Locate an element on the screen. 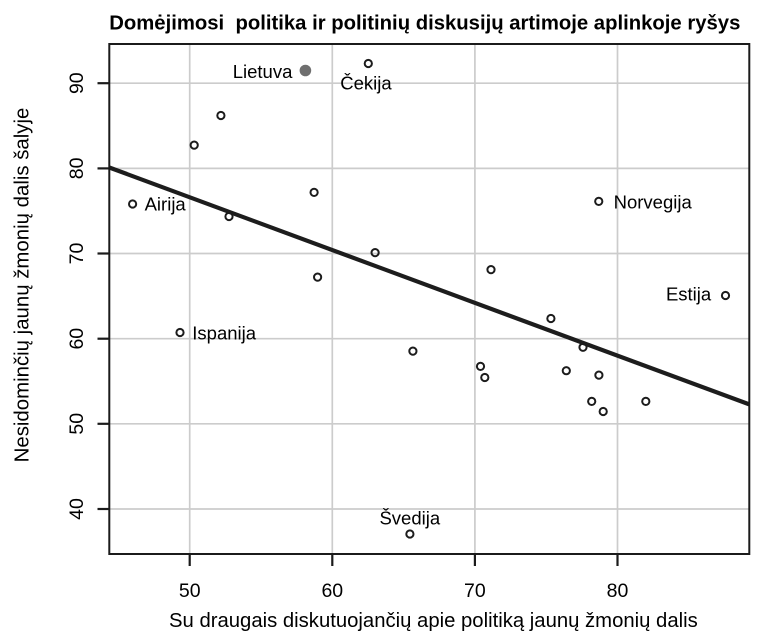  svg-text: Švedija is located at coordinates (409, 517).